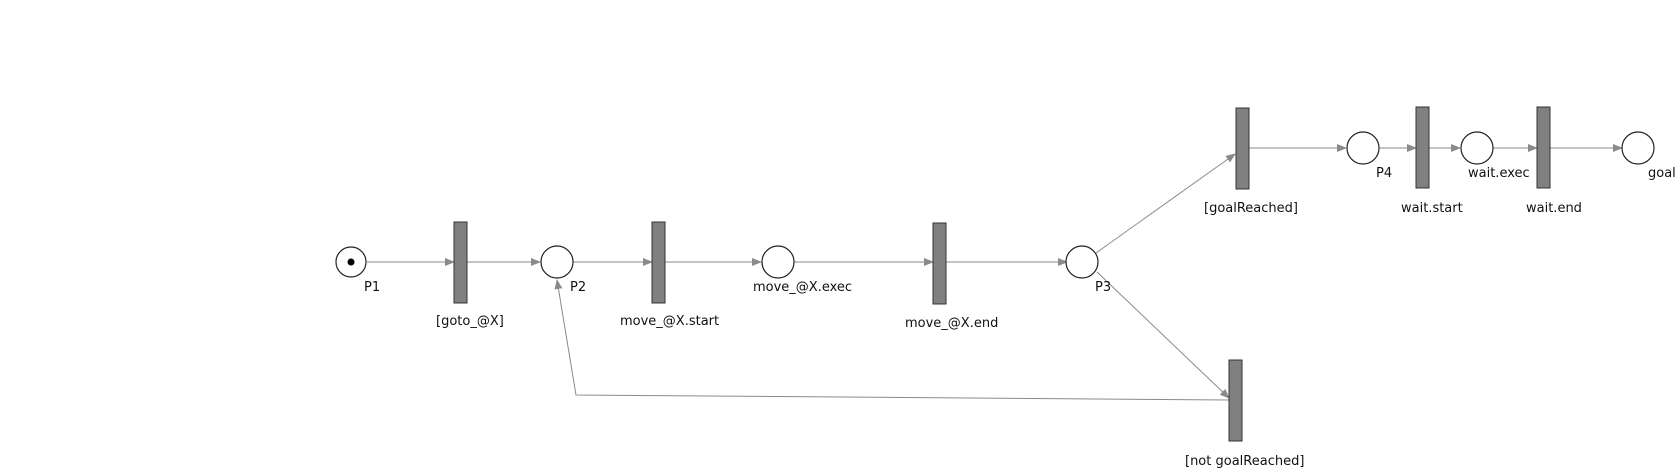  Describe the element at coordinates (470, 321) in the screenshot. I see `label-goto: [goto_@X]` at that location.